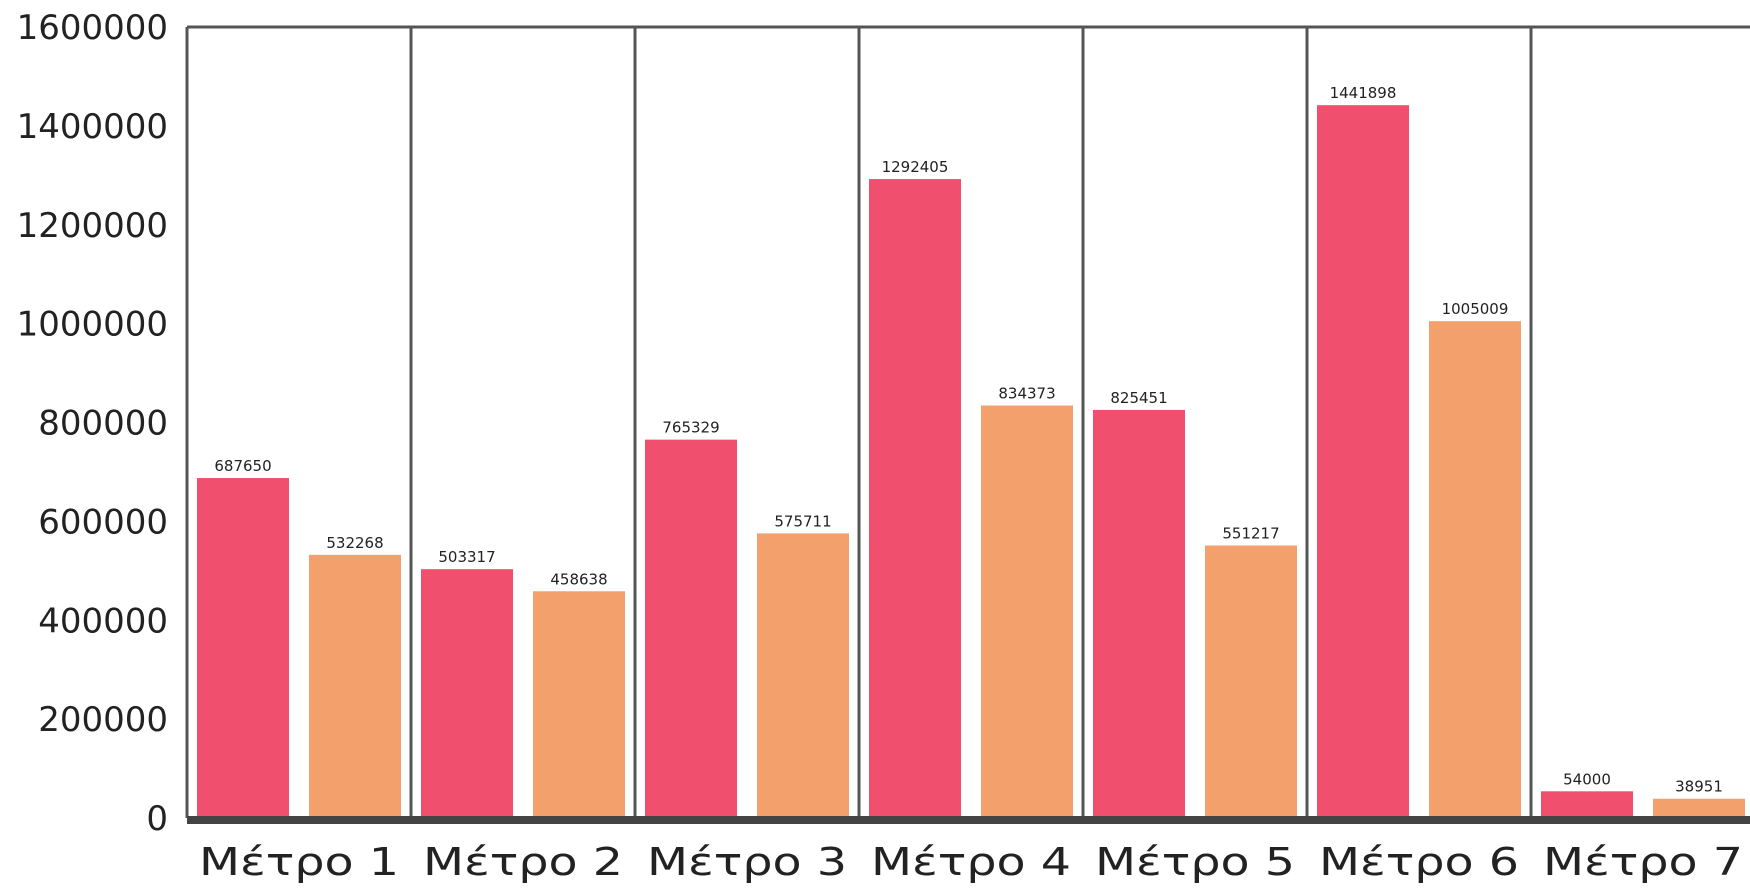 The height and width of the screenshot is (895, 1750). Describe the element at coordinates (92, 127) in the screenshot. I see `y-tick-label: 1400000` at that location.